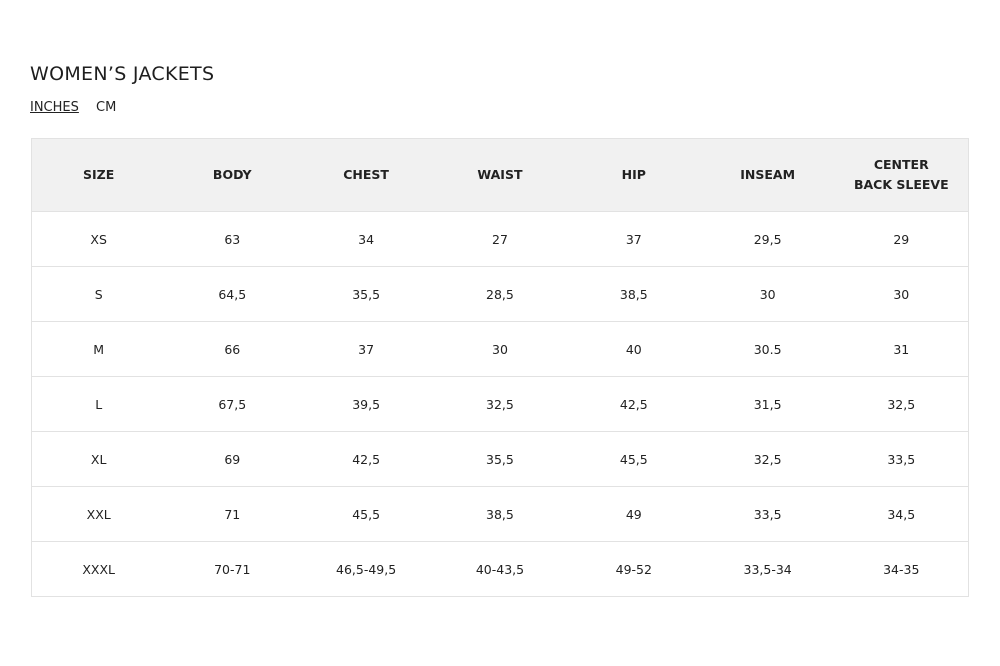 The width and height of the screenshot is (1000, 666). What do you see at coordinates (633, 569) in the screenshot?
I see `measurement-cell: 49-52` at bounding box center [633, 569].